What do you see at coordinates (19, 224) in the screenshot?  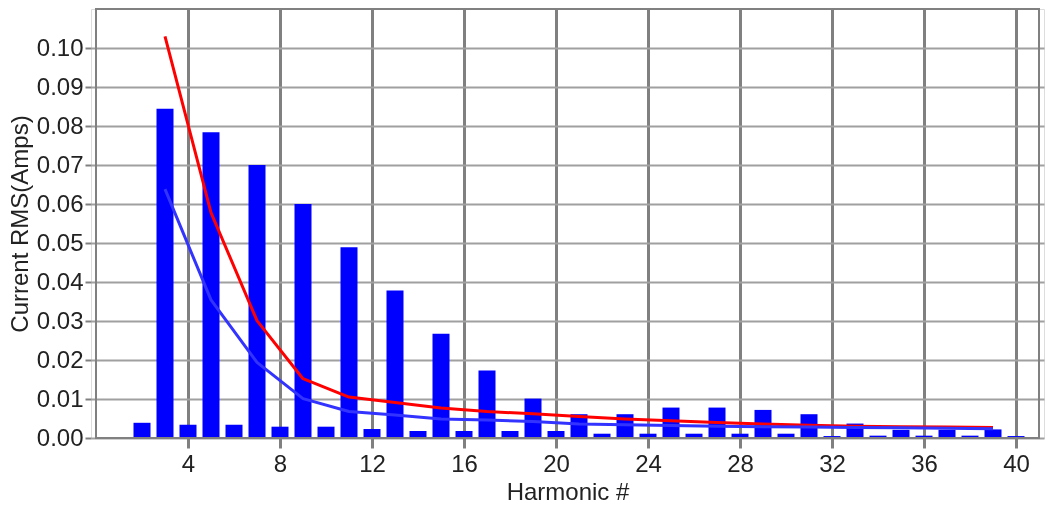 I see `y-axis-title: Current RMS(Amps)` at bounding box center [19, 224].